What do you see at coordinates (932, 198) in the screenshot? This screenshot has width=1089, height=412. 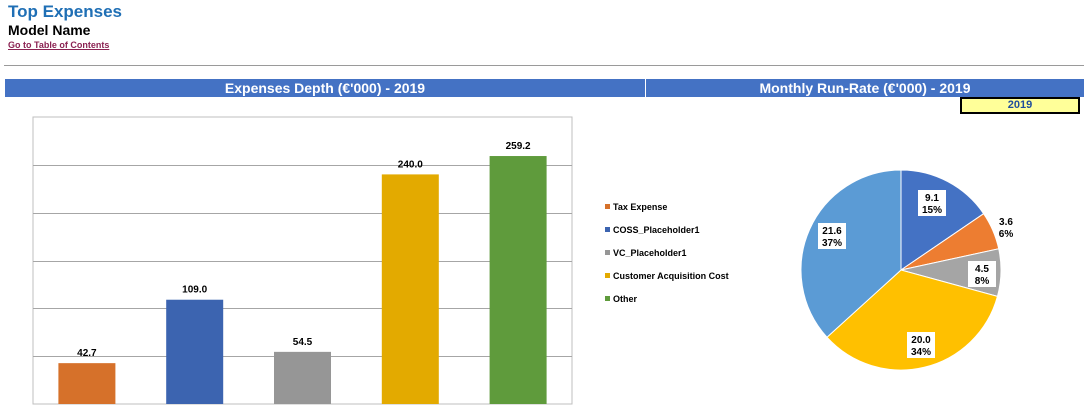 I see `pie-value-label: 9.1` at bounding box center [932, 198].